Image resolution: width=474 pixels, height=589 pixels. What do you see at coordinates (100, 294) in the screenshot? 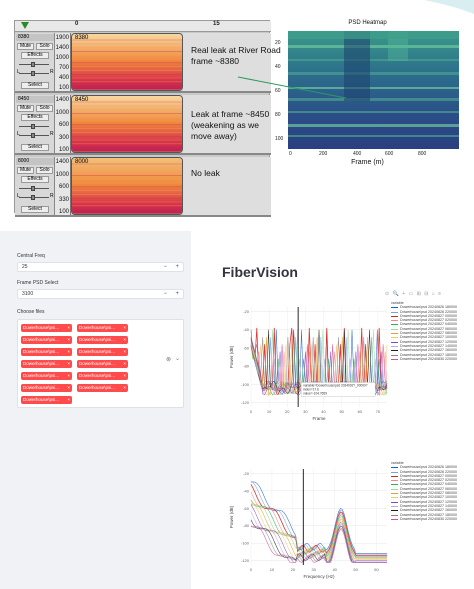
I see `frame-psd-input: 3100 − +` at bounding box center [100, 294].